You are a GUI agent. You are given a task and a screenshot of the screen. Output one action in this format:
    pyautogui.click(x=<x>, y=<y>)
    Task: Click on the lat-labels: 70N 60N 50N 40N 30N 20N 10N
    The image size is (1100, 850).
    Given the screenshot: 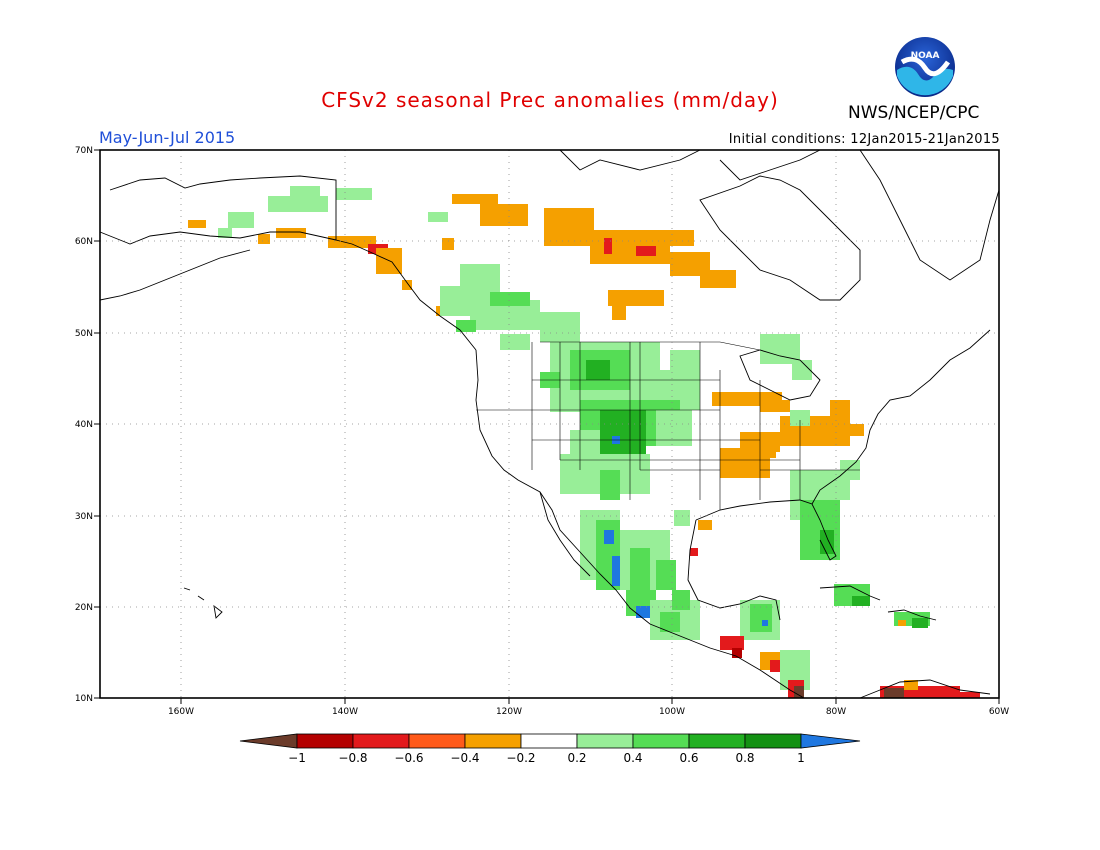 What is the action you would take?
    pyautogui.click(x=84, y=425)
    